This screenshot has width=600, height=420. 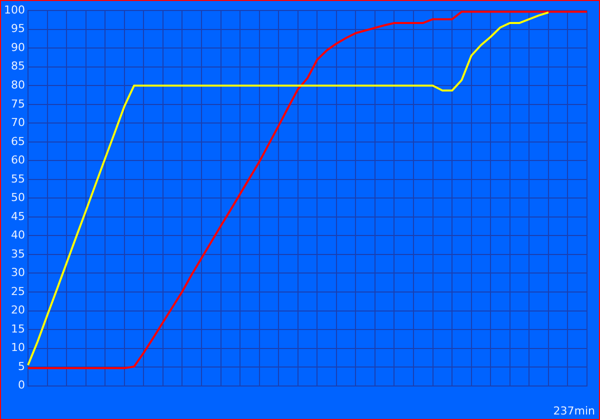 What do you see at coordinates (17, 197) in the screenshot?
I see `y-tick-label: 50` at bounding box center [17, 197].